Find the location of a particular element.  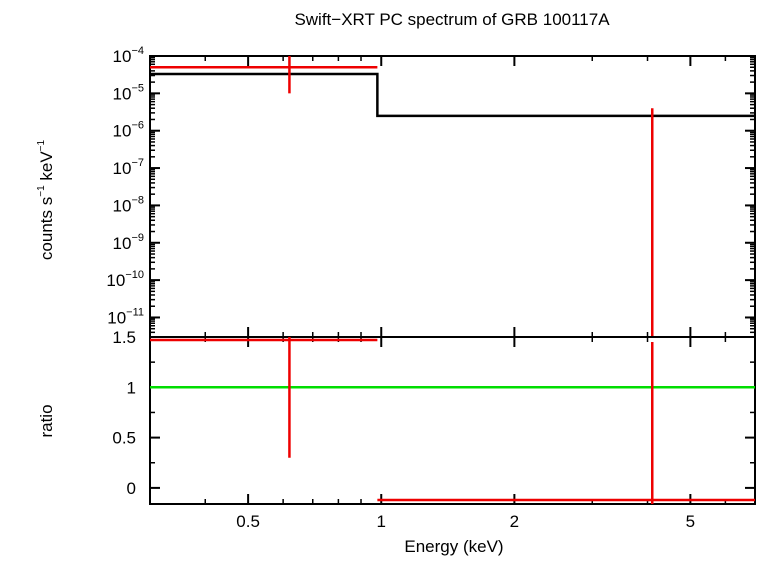

y-label-exp2: −1 is located at coordinates (41, 145).